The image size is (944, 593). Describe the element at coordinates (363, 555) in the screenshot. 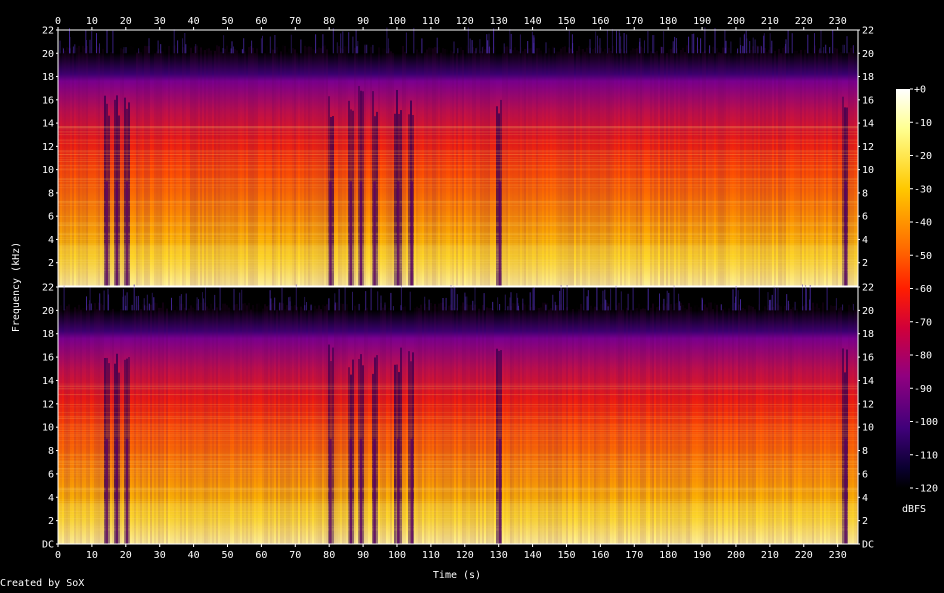

I see `x-tick-label-bottom: 90` at that location.